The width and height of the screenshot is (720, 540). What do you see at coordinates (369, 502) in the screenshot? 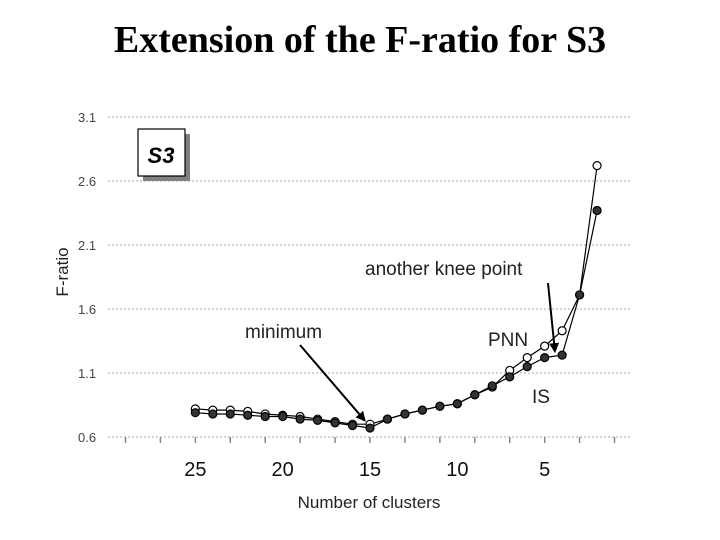
I see `x-axis-label: Number of clusters` at bounding box center [369, 502].